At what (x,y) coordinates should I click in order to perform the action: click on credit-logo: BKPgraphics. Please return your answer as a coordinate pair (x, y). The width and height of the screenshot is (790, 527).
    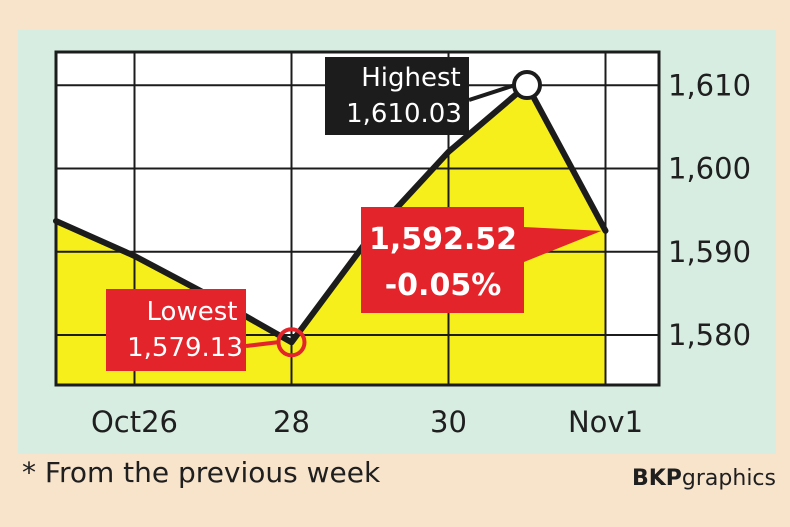
    Looking at the image, I should click on (704, 478).